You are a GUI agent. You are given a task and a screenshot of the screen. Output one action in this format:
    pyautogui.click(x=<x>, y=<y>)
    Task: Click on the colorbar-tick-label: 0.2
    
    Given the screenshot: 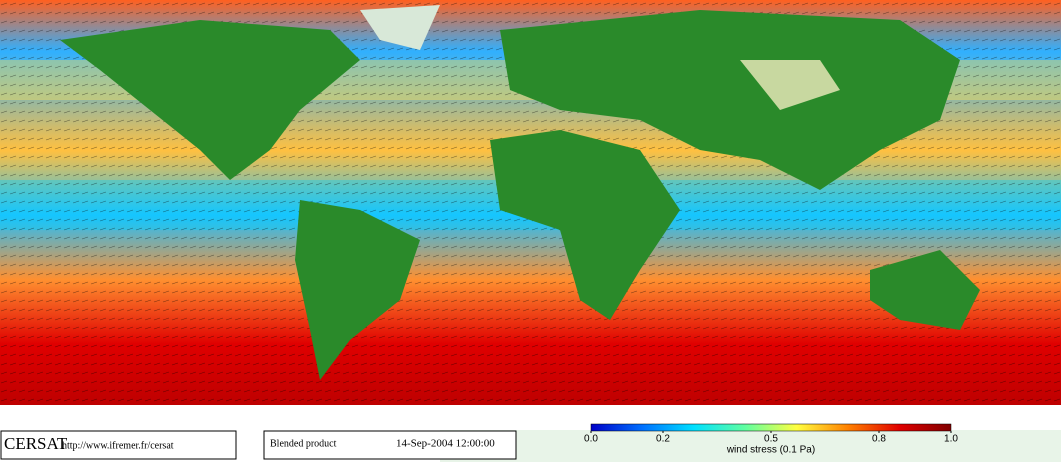 What is the action you would take?
    pyautogui.click(x=663, y=439)
    